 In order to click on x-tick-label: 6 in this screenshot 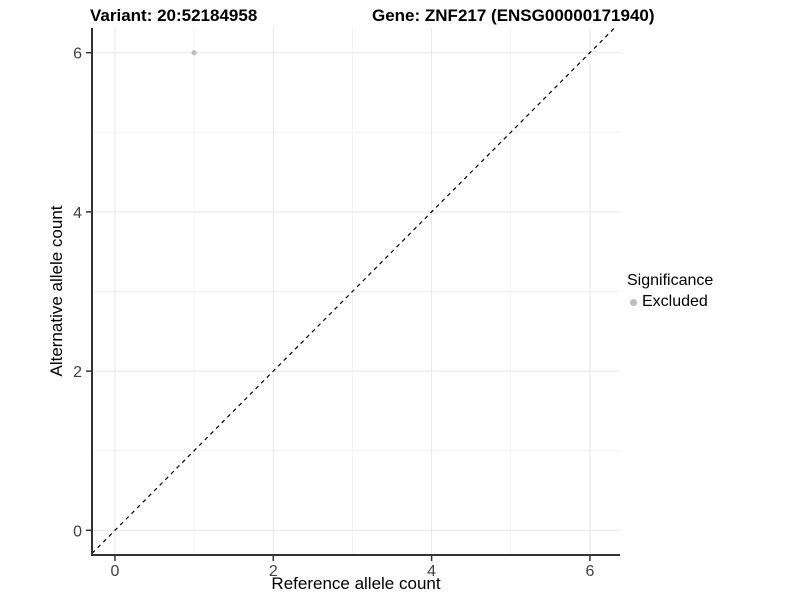, I will do `click(589, 571)`.